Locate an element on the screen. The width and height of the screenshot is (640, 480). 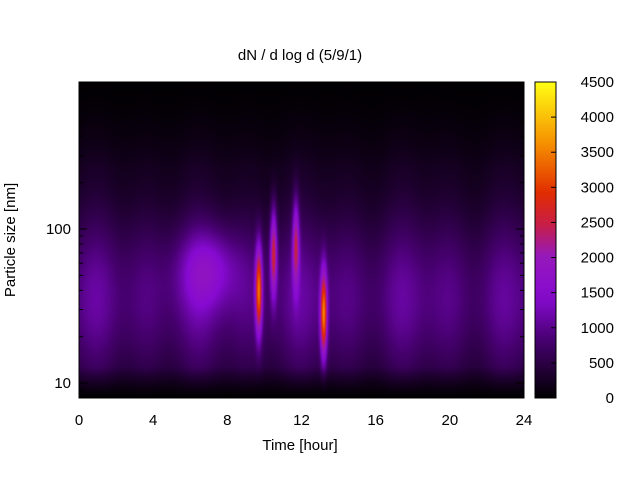
x-tick-label: 20 is located at coordinates (449, 420).